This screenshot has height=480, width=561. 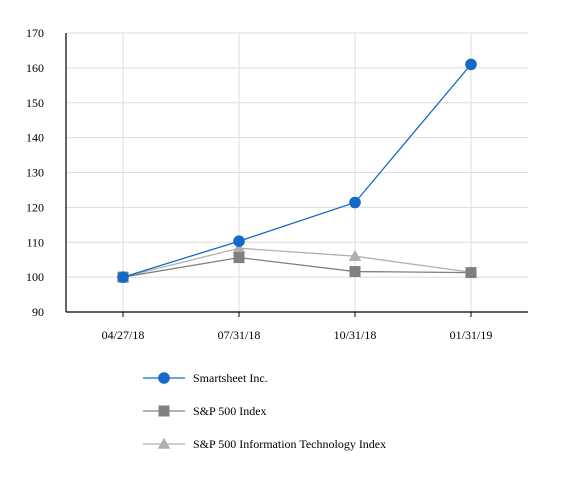 I want to click on legend-entry: Smartsheet Inc., so click(x=205, y=378).